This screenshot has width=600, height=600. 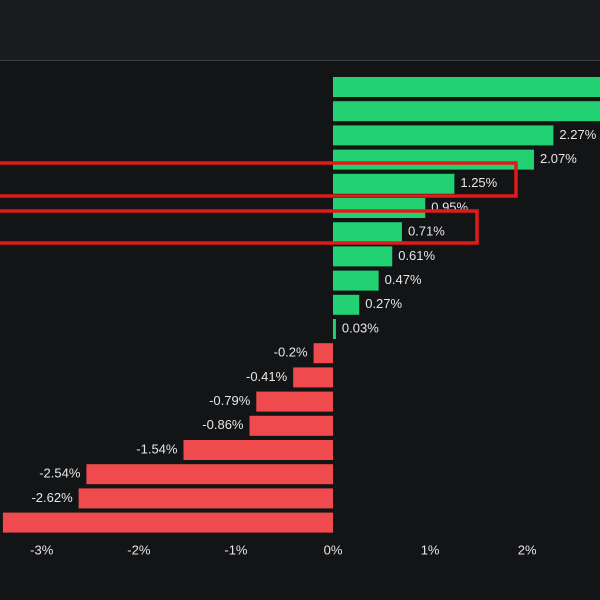 What do you see at coordinates (430, 549) in the screenshot?
I see `x-tick-label: 1%` at bounding box center [430, 549].